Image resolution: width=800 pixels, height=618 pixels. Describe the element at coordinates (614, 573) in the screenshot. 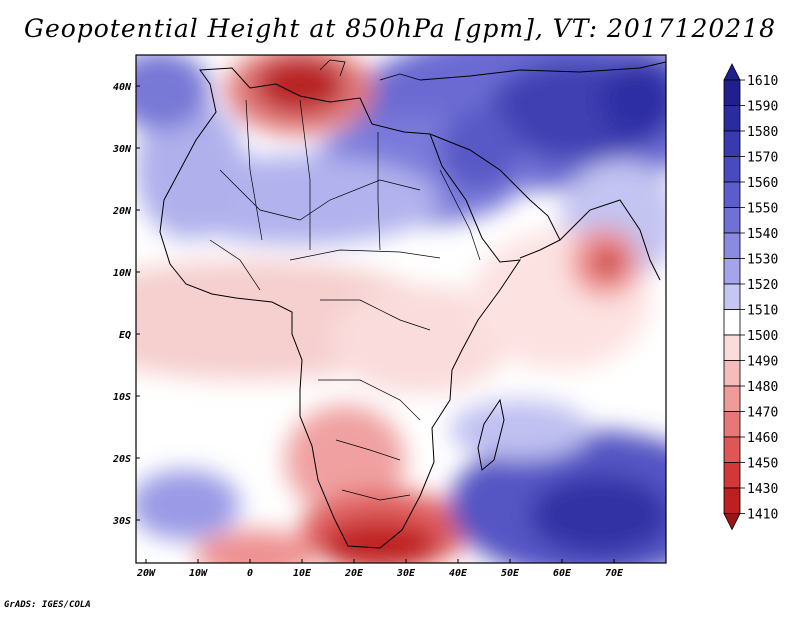

I see `x-tick-label: 70E` at that location.